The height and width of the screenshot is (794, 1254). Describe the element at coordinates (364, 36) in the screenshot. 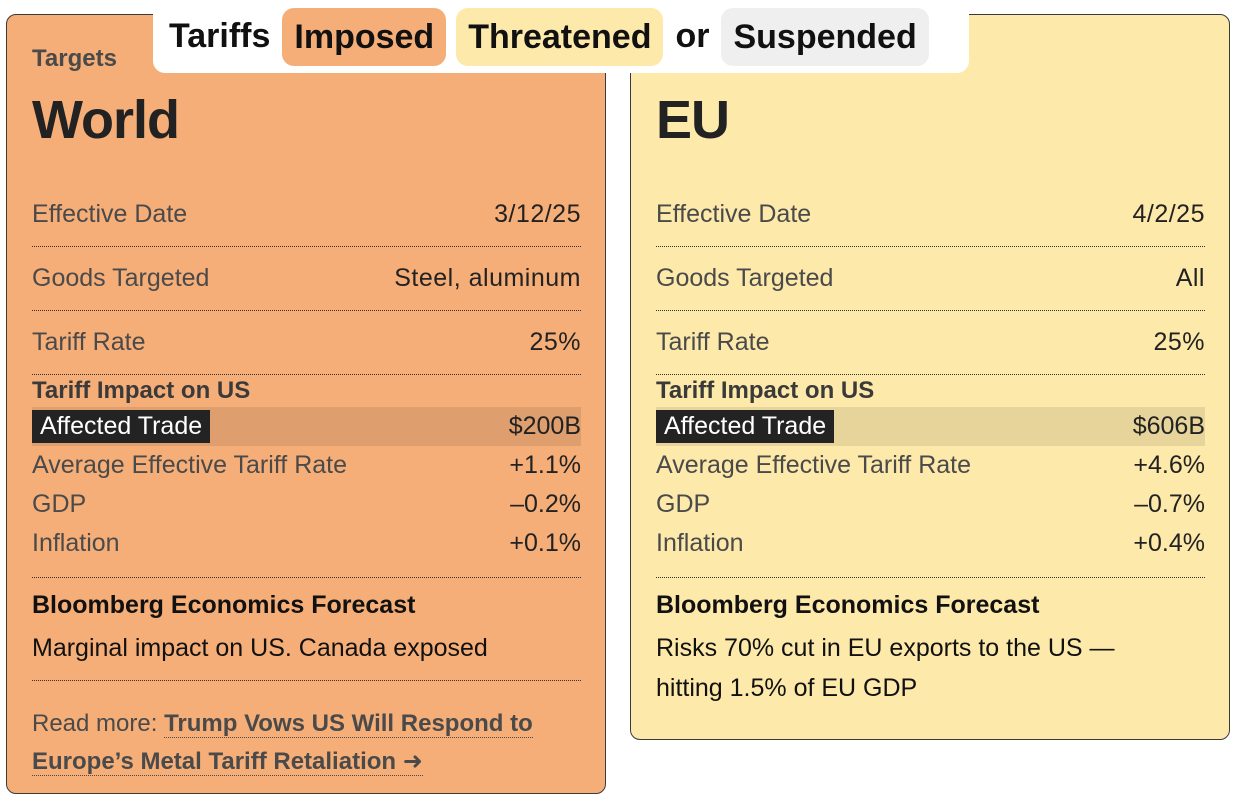

I see `legend-imposed-pill: Imposed` at that location.